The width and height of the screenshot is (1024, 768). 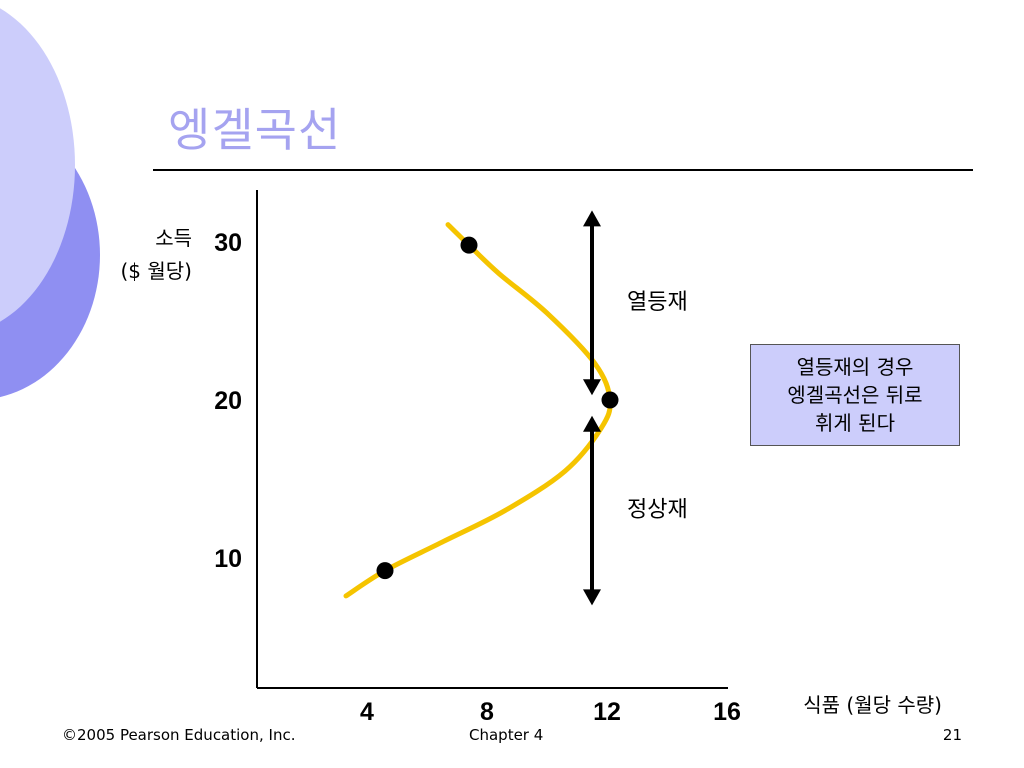 I want to click on x-tick-label: 12, so click(x=607, y=712).